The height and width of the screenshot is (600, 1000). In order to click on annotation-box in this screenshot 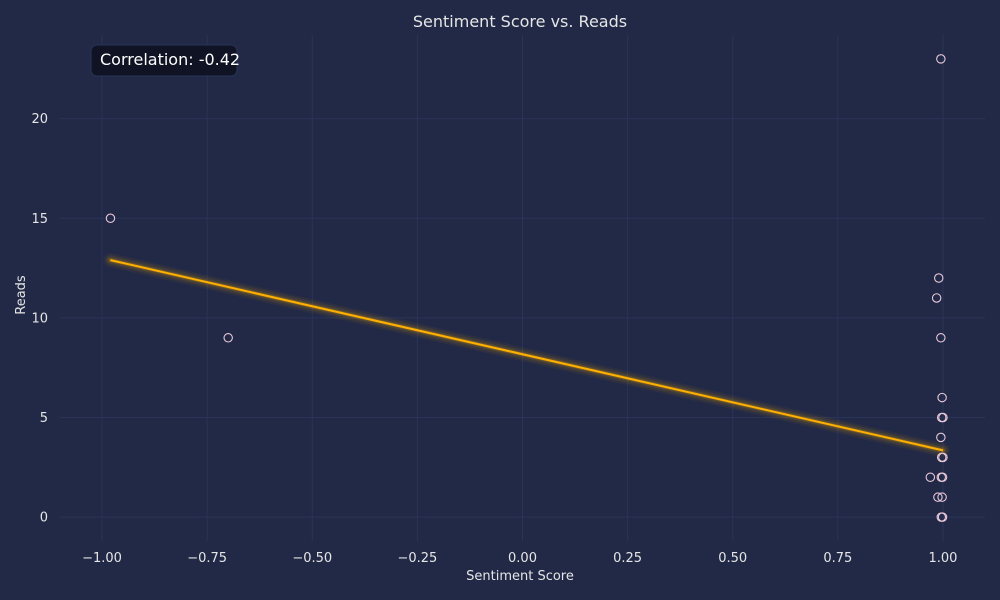, I will do `click(164, 60)`.